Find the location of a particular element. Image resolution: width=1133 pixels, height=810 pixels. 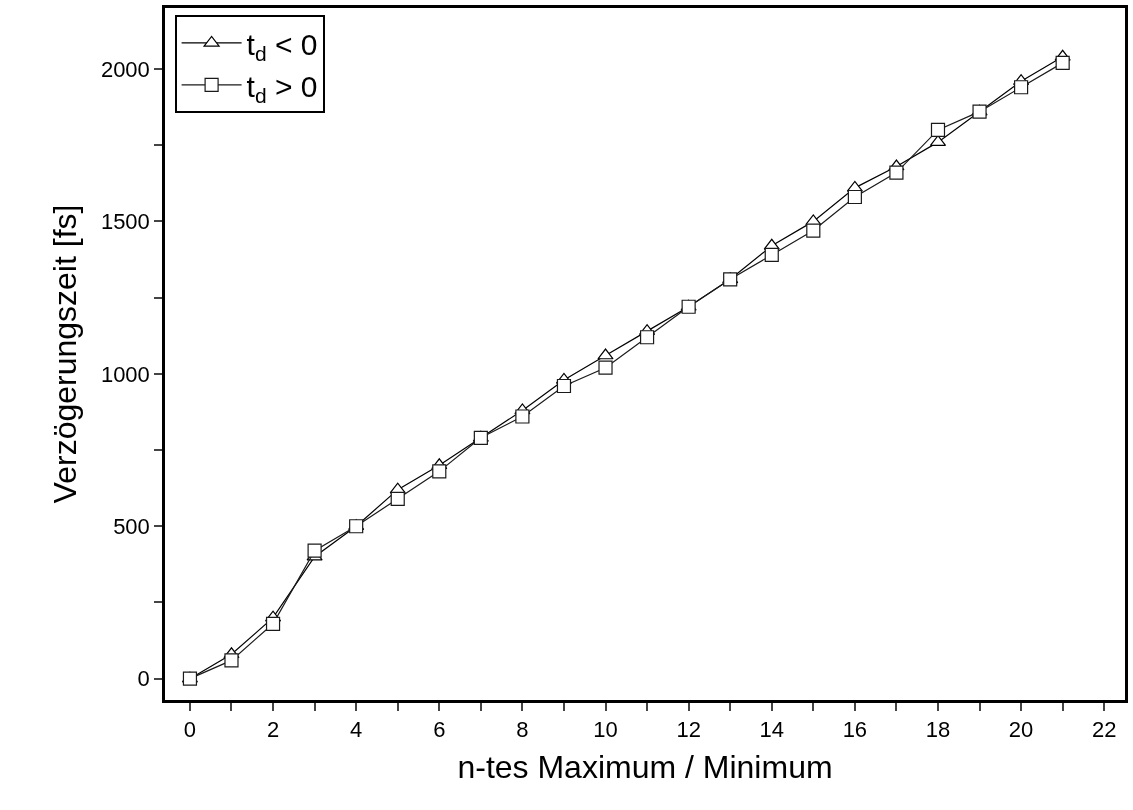

x-tick-label: 20 is located at coordinates (1021, 730).